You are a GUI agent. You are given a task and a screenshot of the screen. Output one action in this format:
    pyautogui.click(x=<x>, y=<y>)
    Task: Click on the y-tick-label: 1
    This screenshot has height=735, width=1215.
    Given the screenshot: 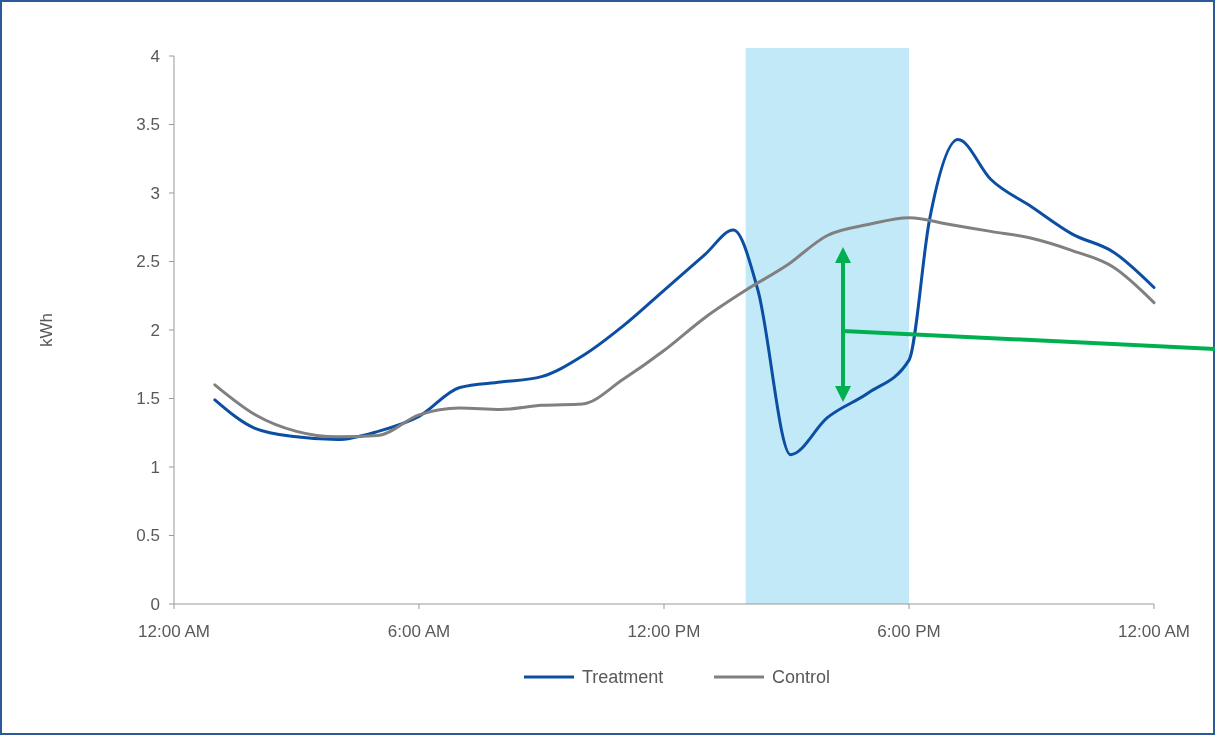 What is the action you would take?
    pyautogui.click(x=155, y=467)
    